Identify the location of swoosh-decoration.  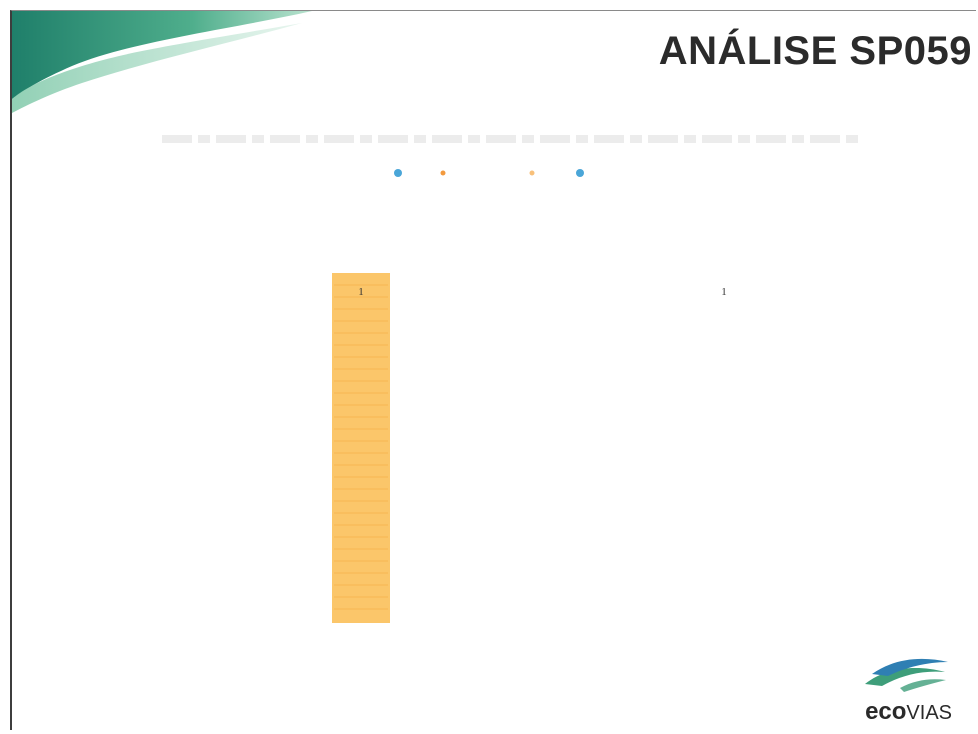
(162, 62).